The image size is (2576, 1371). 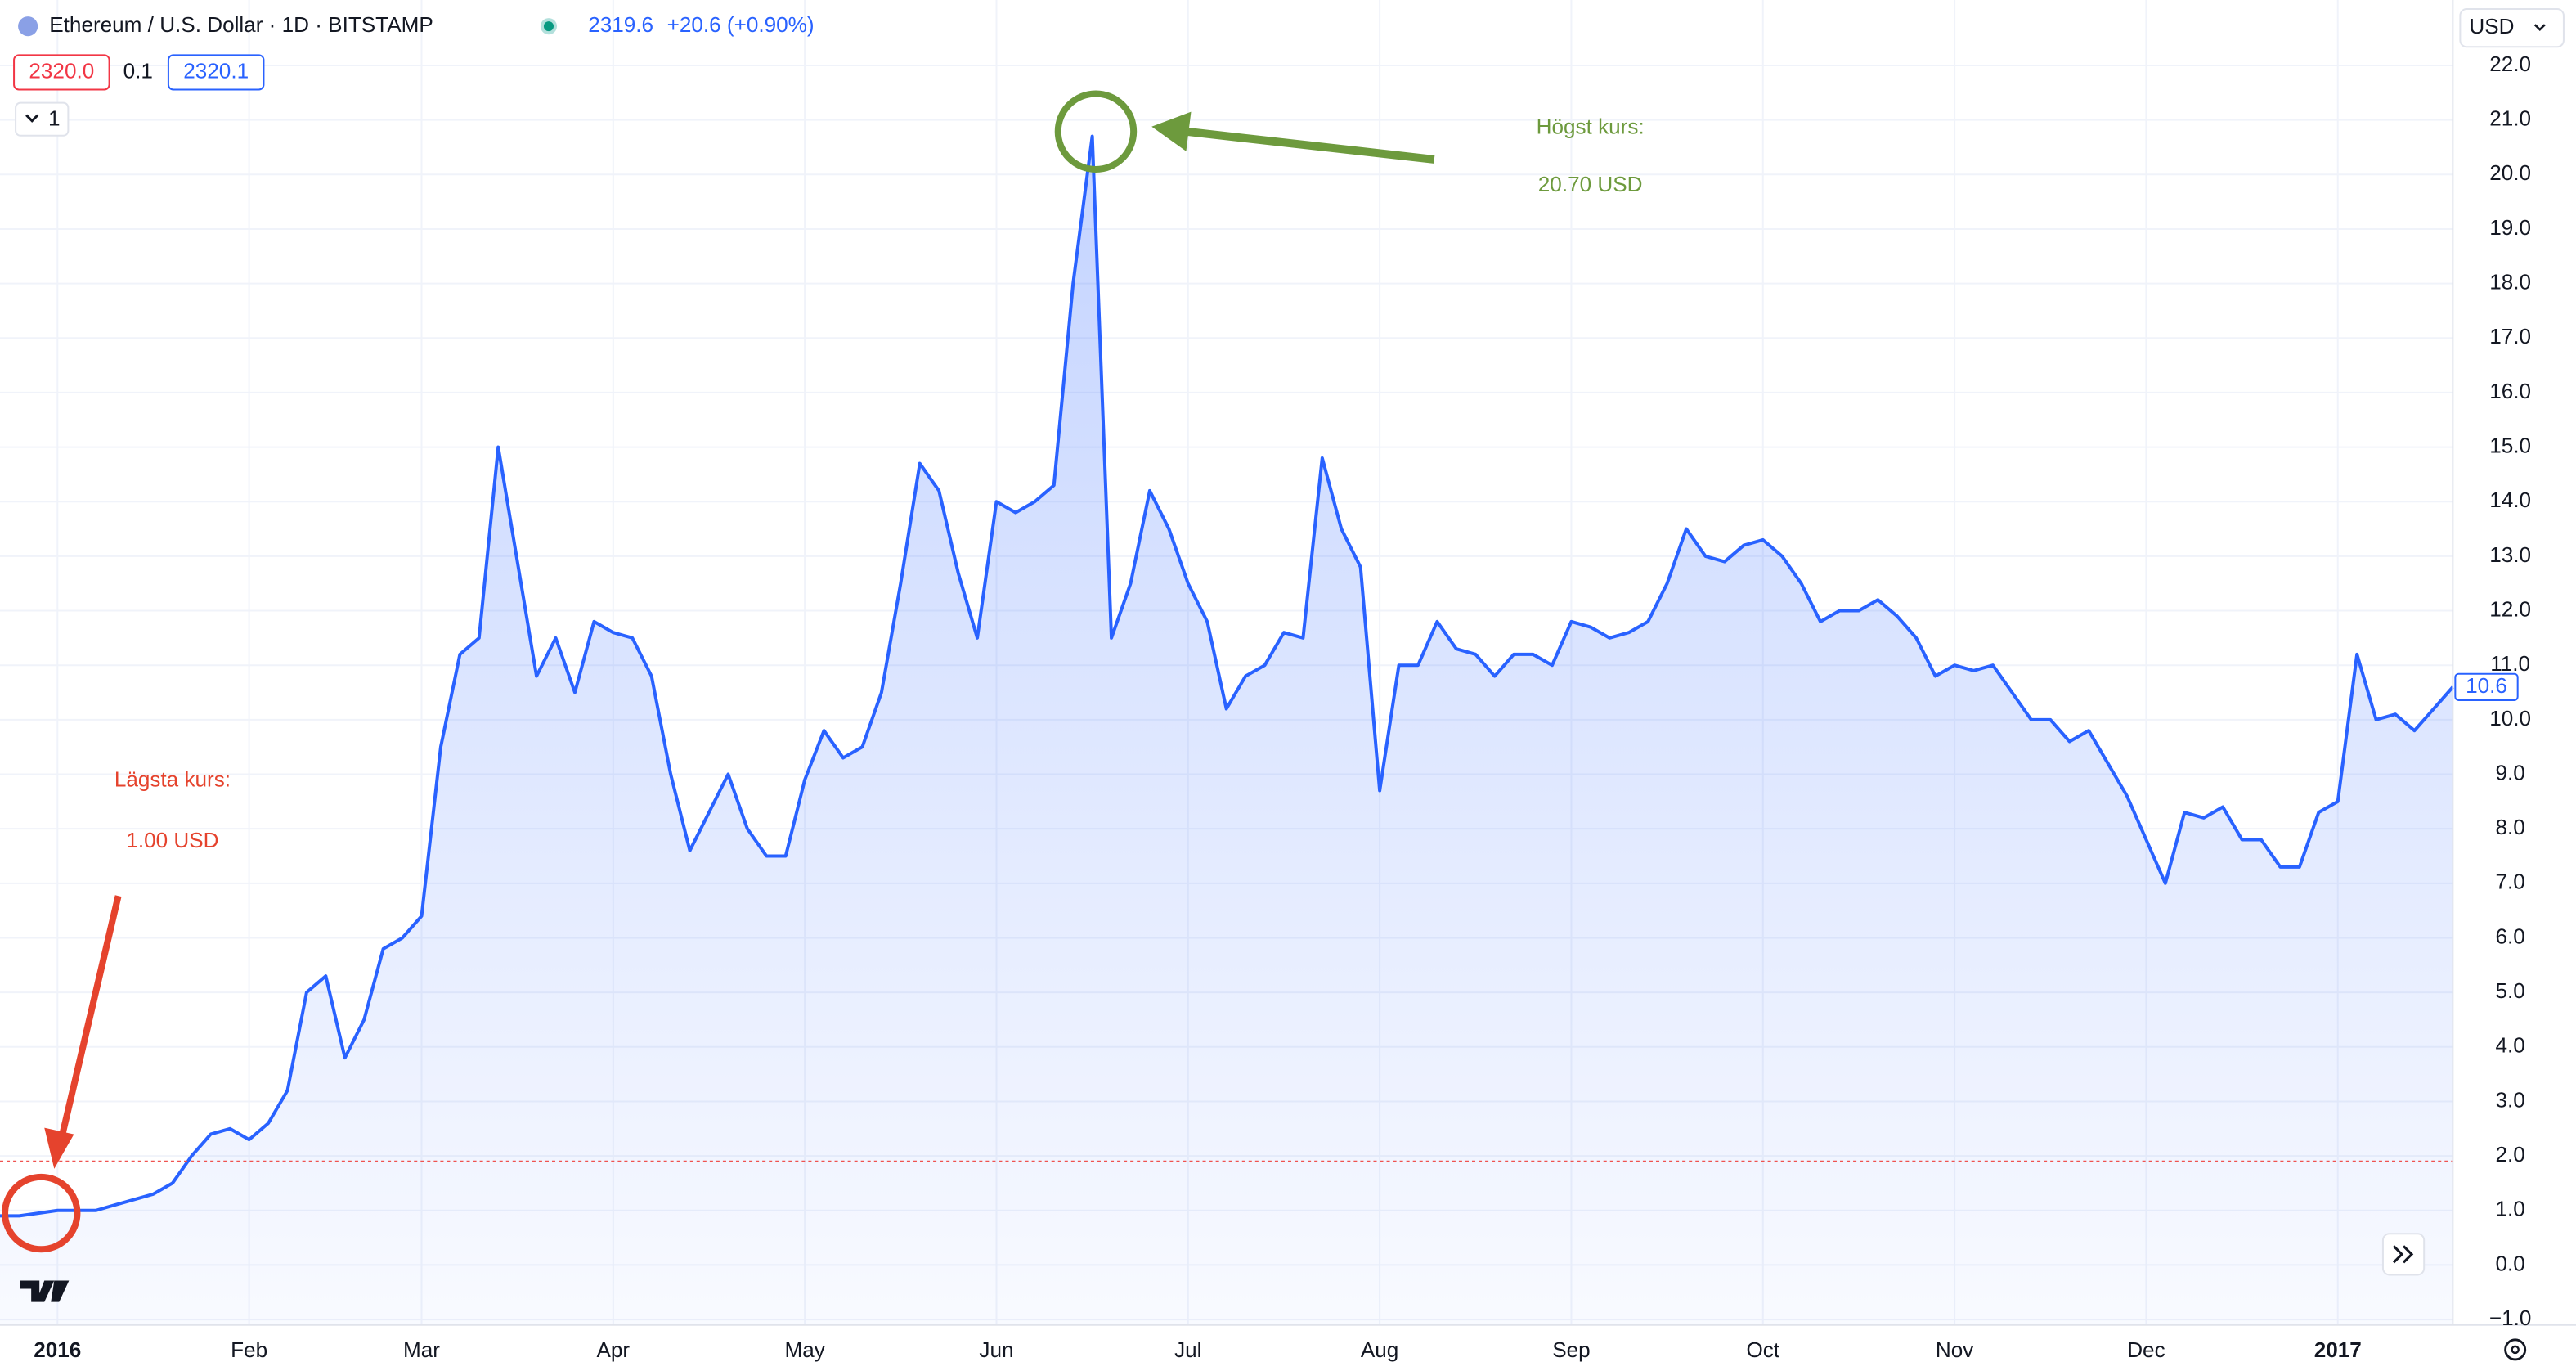 What do you see at coordinates (172, 840) in the screenshot?
I see `annotation-text: 1.00 USD` at bounding box center [172, 840].